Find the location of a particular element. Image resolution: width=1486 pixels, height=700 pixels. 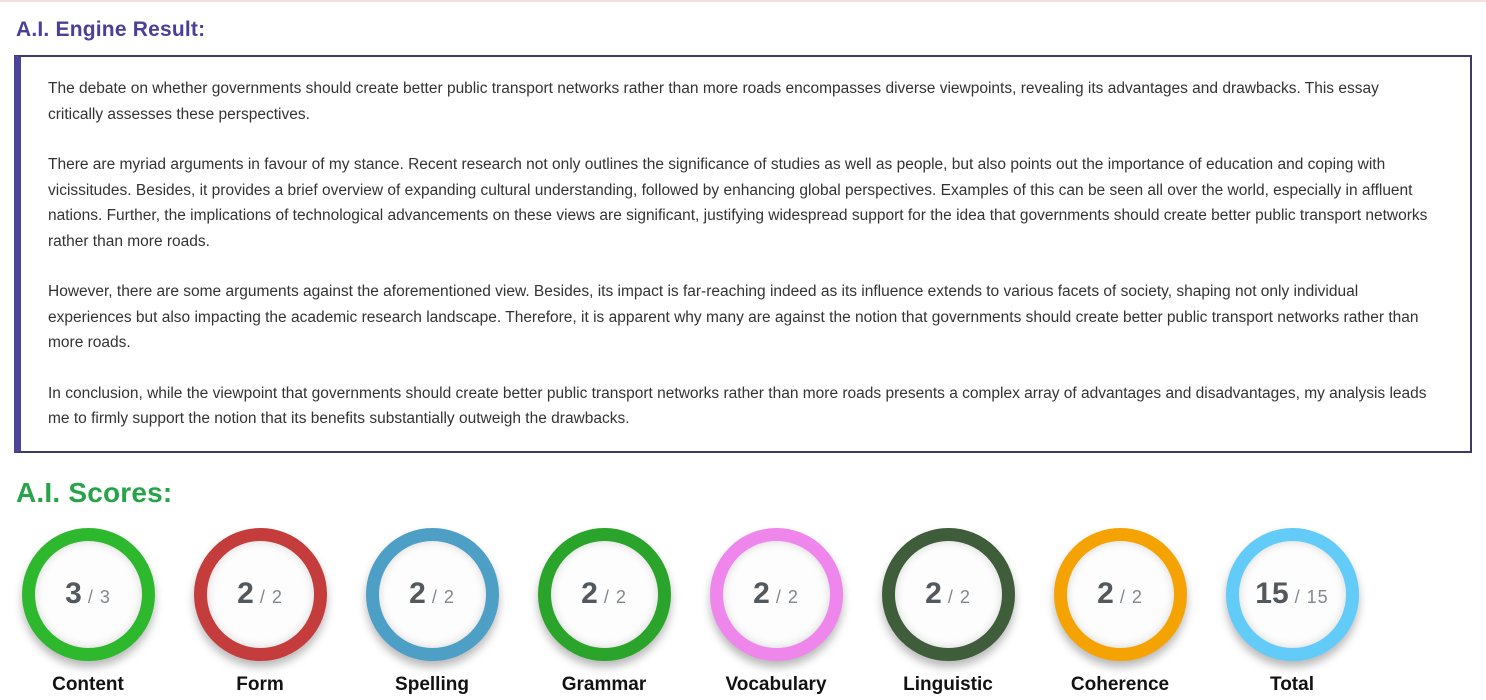

score-label: Grammar is located at coordinates (604, 684).